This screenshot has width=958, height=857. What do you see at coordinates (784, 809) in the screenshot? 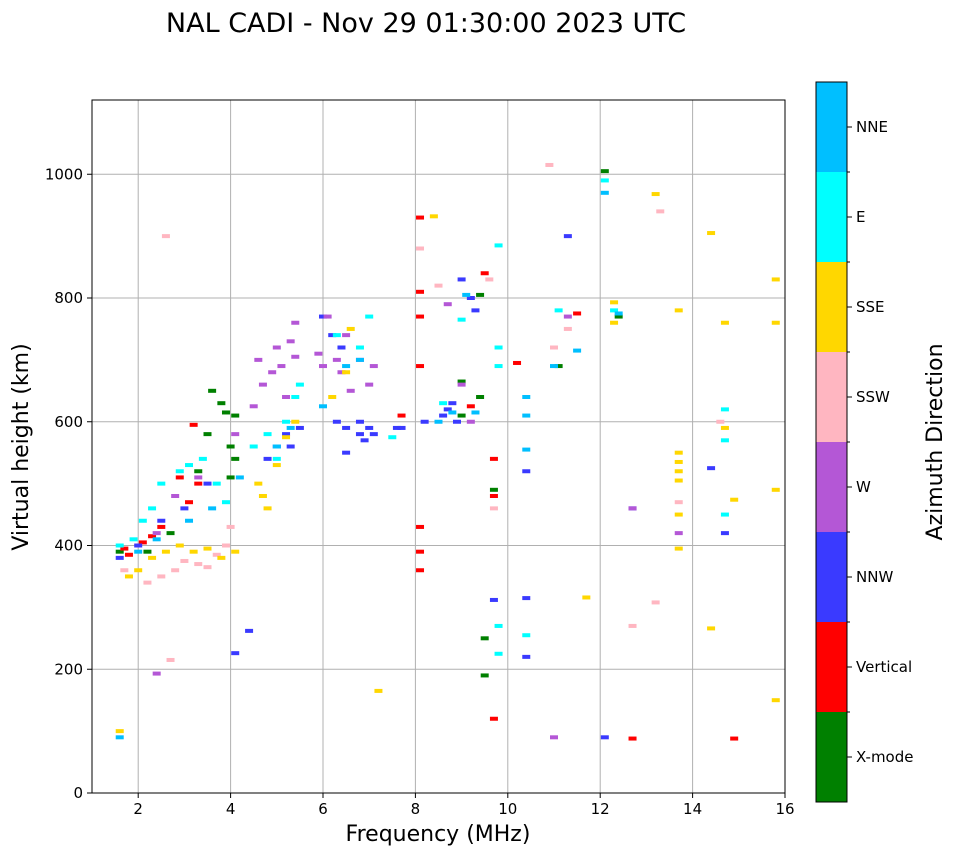
I see `x-tick-label: 16` at bounding box center [784, 809].